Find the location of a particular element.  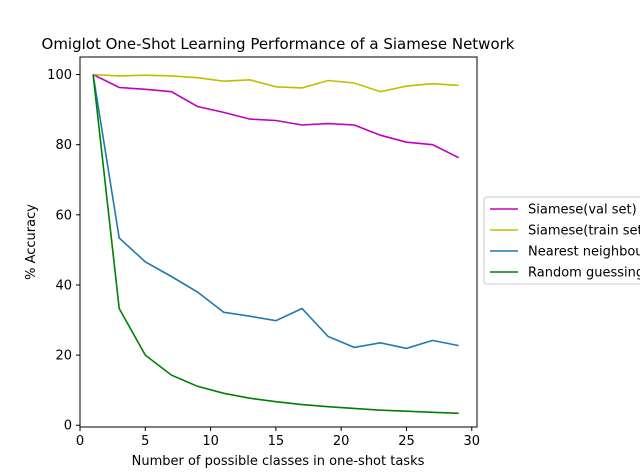

y-axis-label: % Accuracy is located at coordinates (31, 242).